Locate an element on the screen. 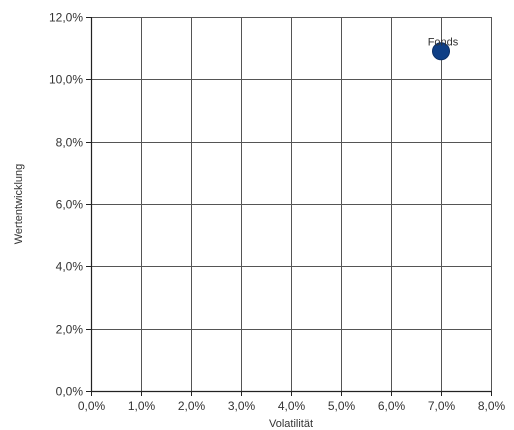 The height and width of the screenshot is (430, 514). y-axis-title: Wertentwicklung is located at coordinates (19, 204).